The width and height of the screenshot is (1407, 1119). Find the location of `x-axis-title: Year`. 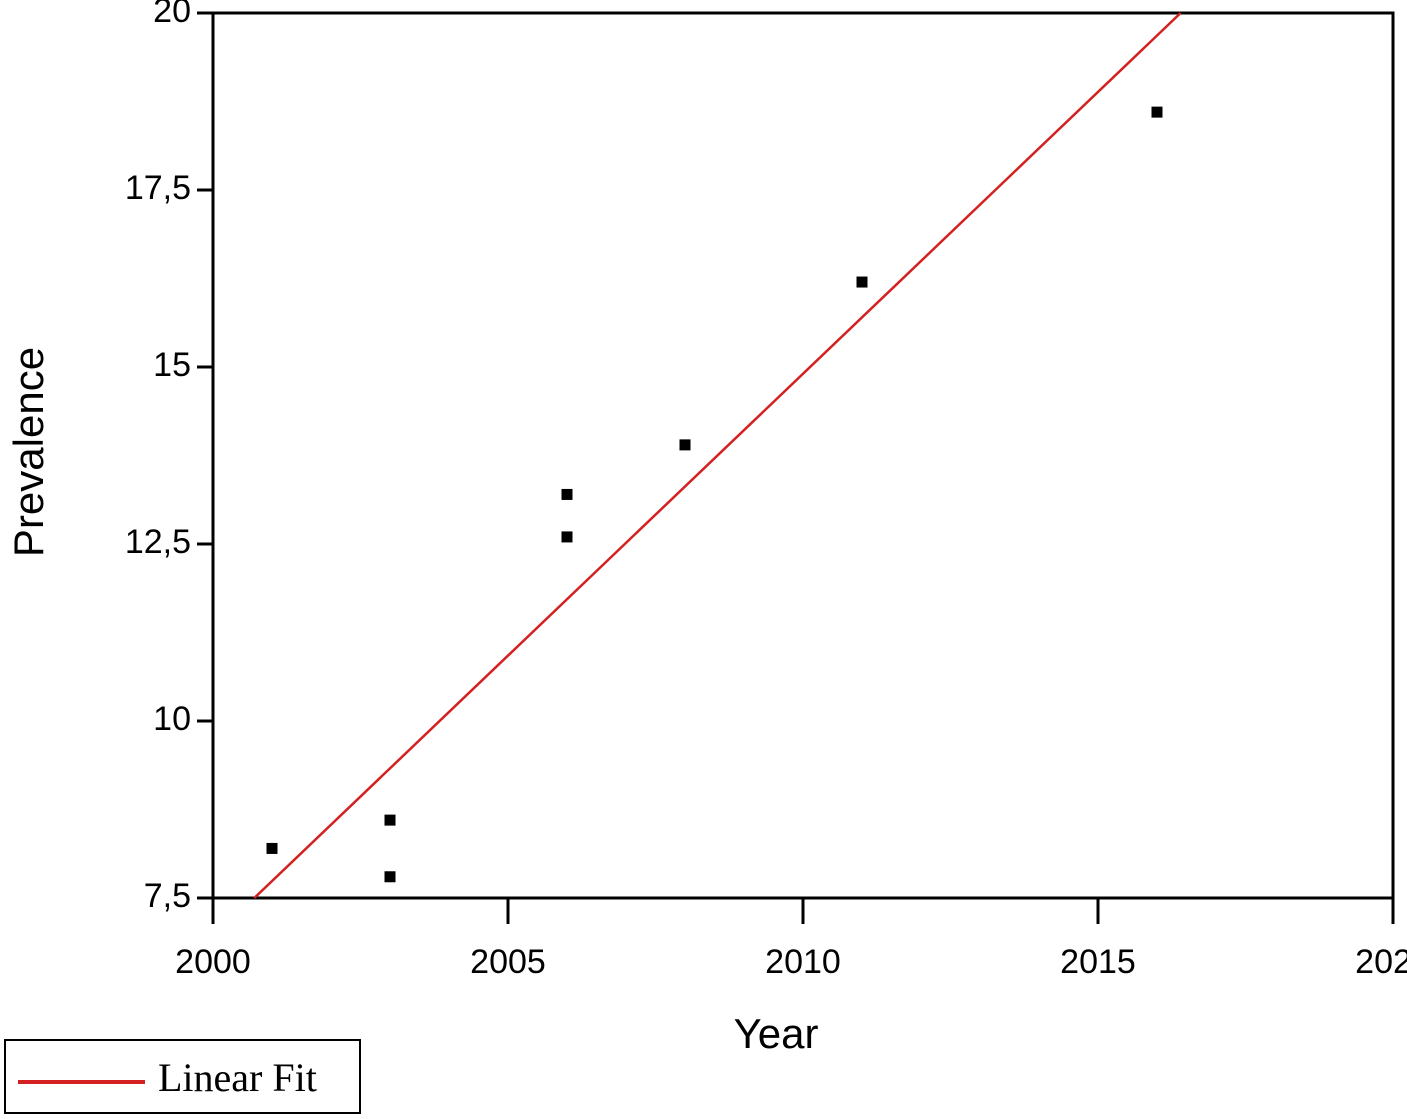

x-axis-title: Year is located at coordinates (776, 1033).